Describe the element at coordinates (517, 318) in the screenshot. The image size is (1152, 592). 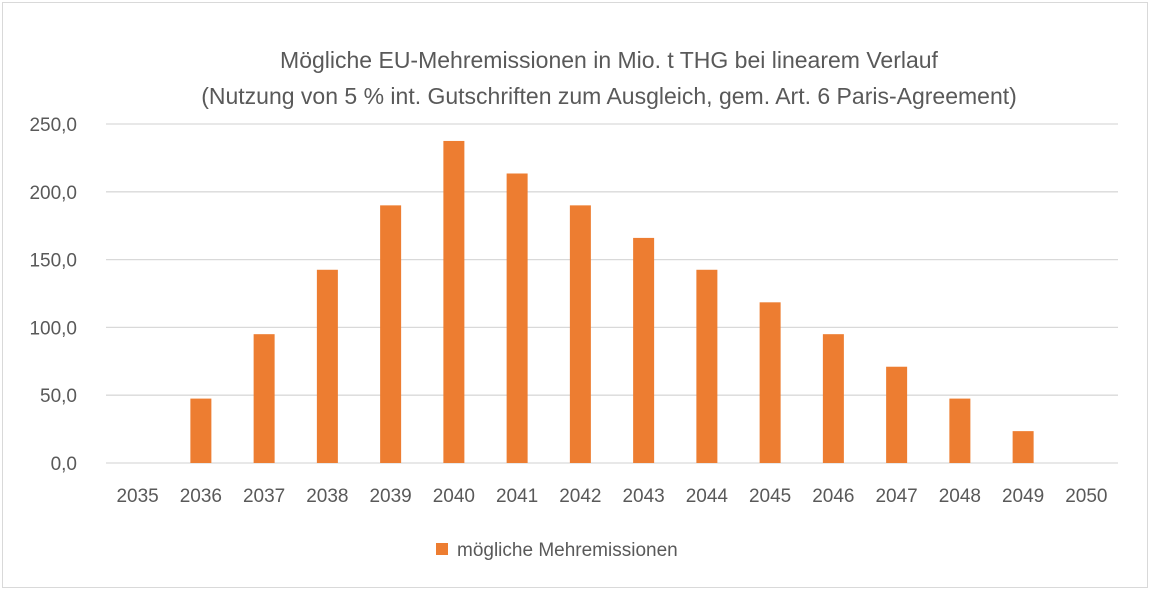
I see `bar-2041` at that location.